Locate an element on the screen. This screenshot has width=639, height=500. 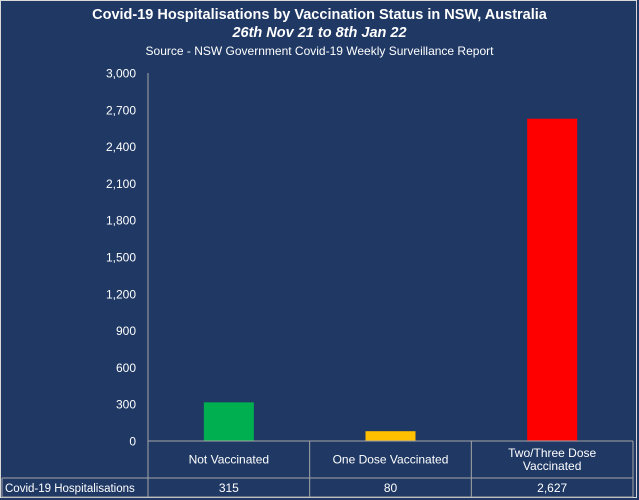
y-tick-label: 2,700 is located at coordinates (121, 110).